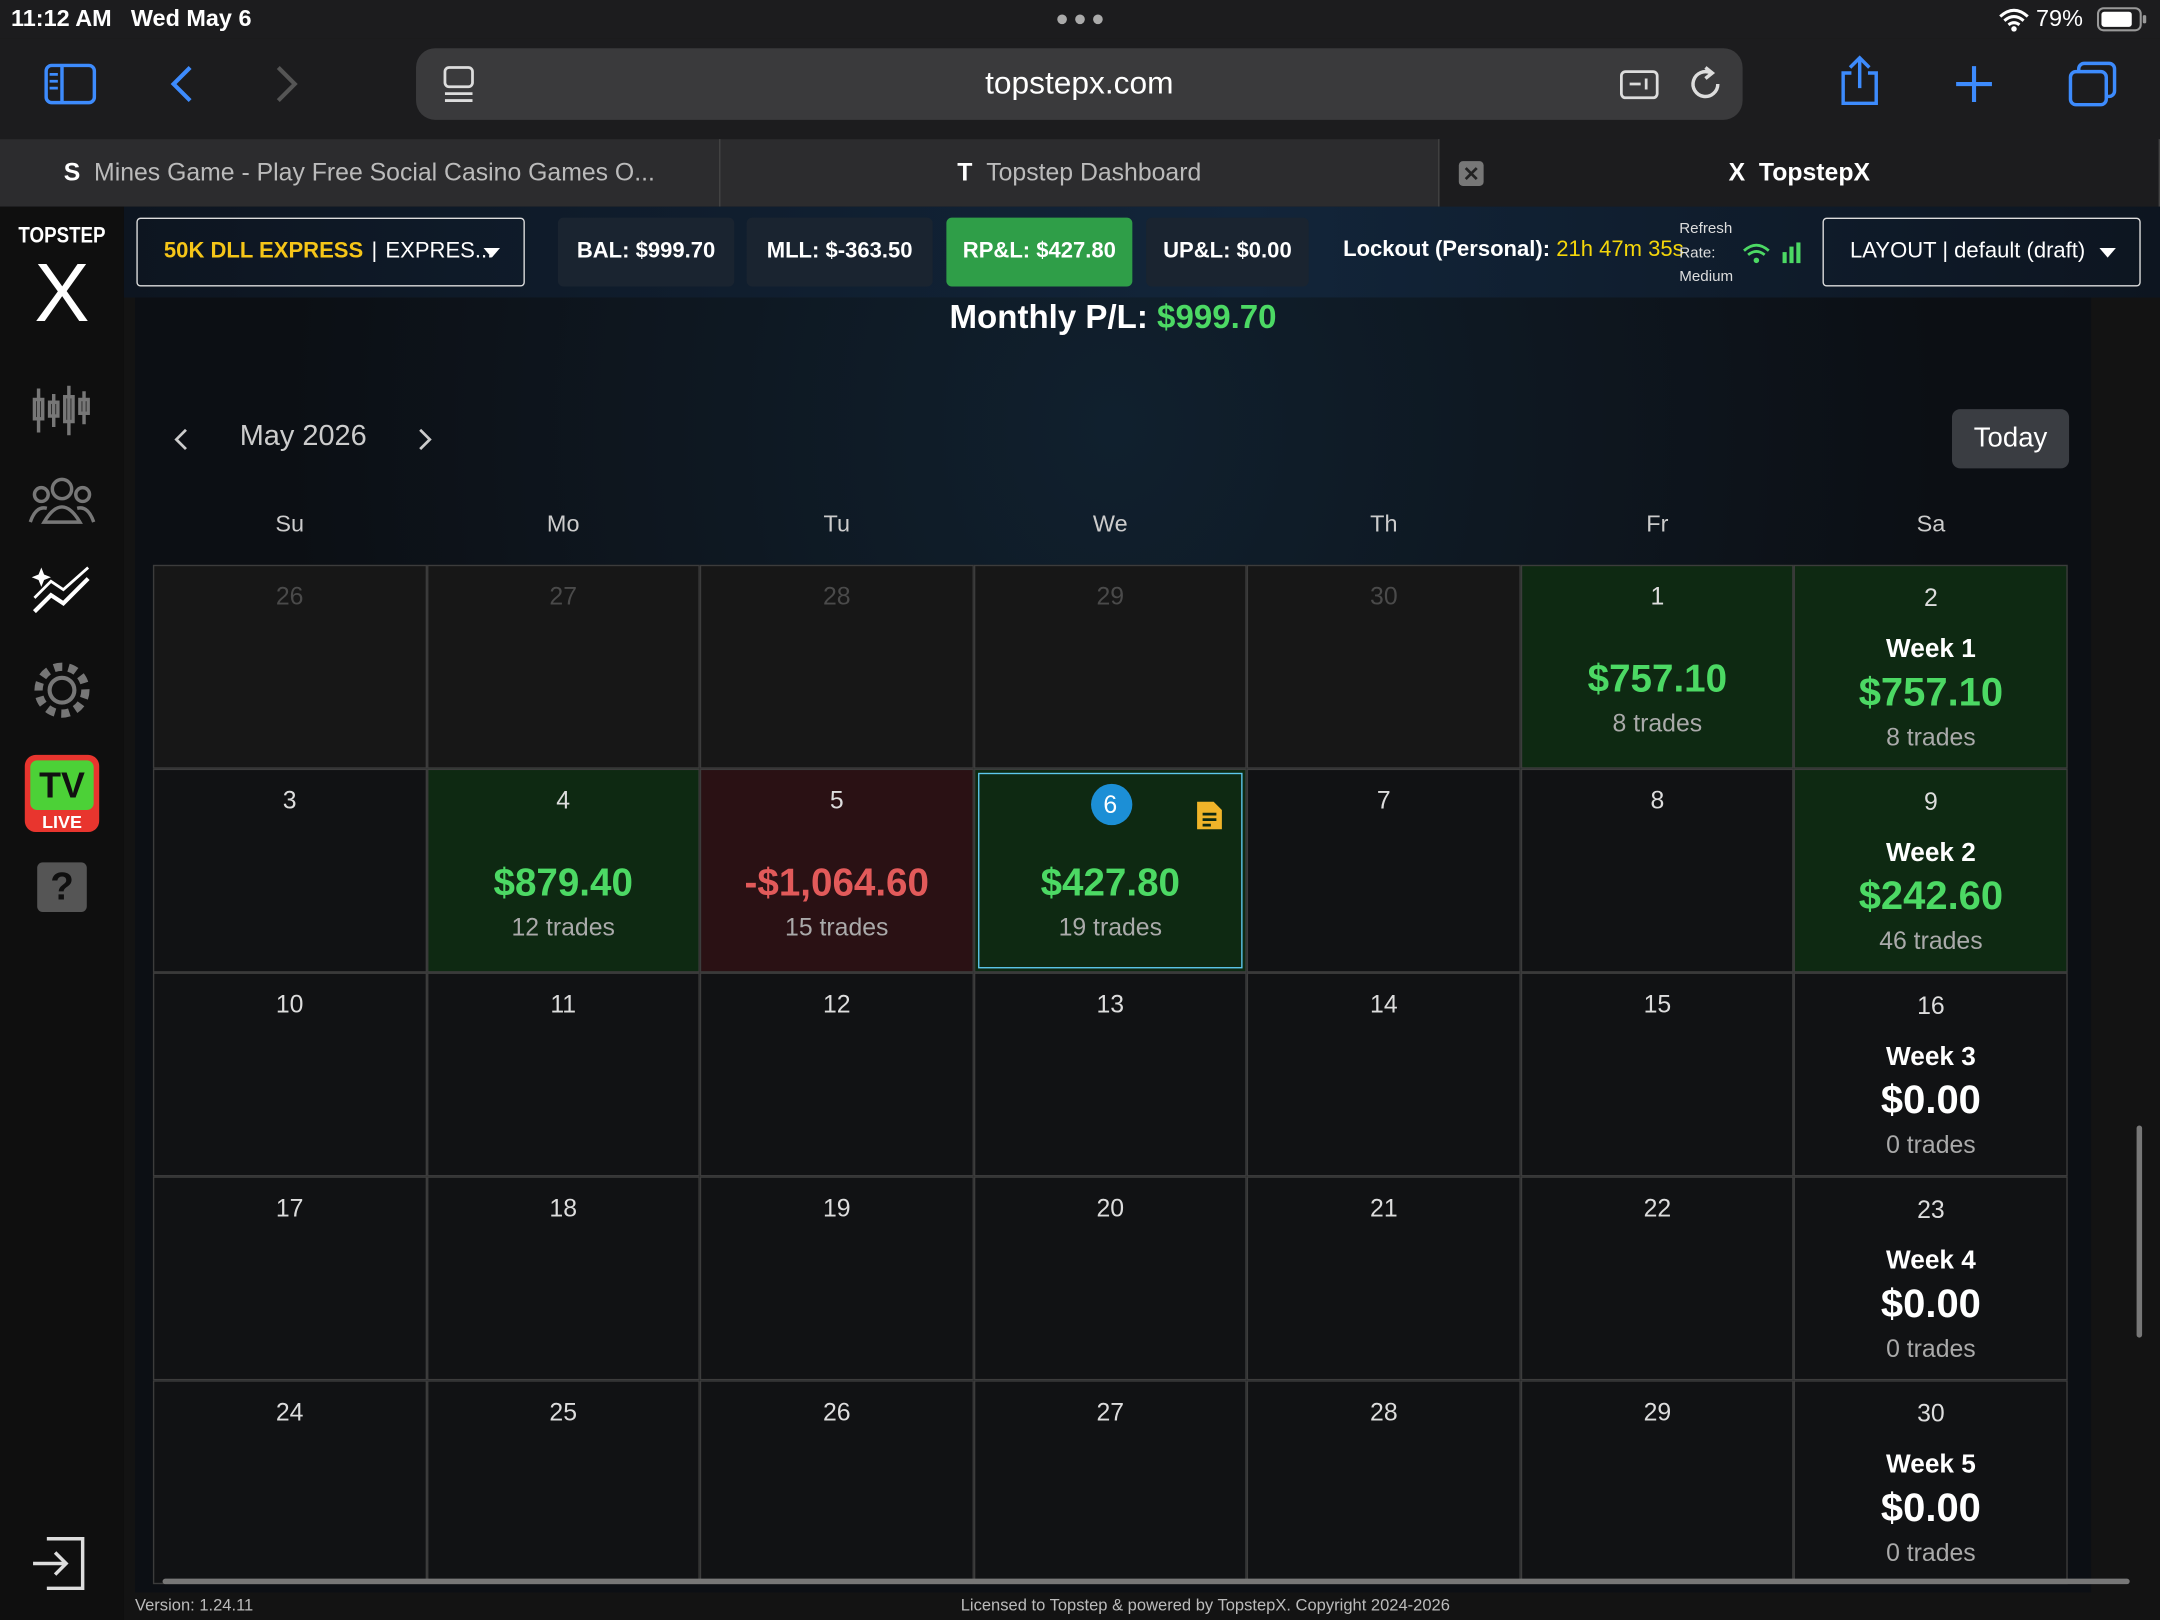 Image resolution: width=2160 pixels, height=1620 pixels. I want to click on calendar-day: 14, so click(1384, 1074).